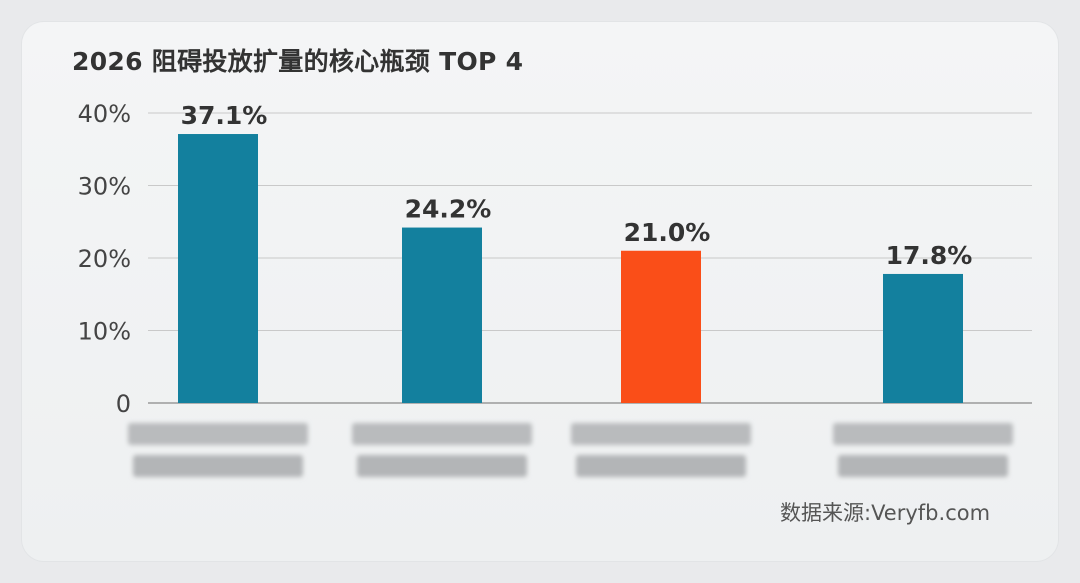  Describe the element at coordinates (298, 61) in the screenshot. I see `chart-title: 2026 阻碍投放扩量的核心瓶颈 TOP 4` at that location.